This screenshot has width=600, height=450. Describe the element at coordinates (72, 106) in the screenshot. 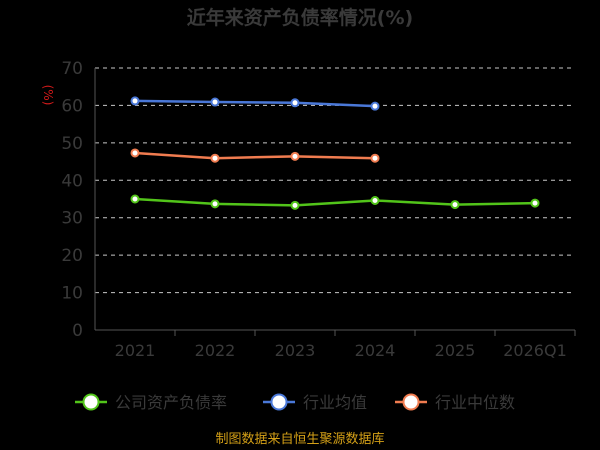

I see `y-tick-60: 60` at that location.